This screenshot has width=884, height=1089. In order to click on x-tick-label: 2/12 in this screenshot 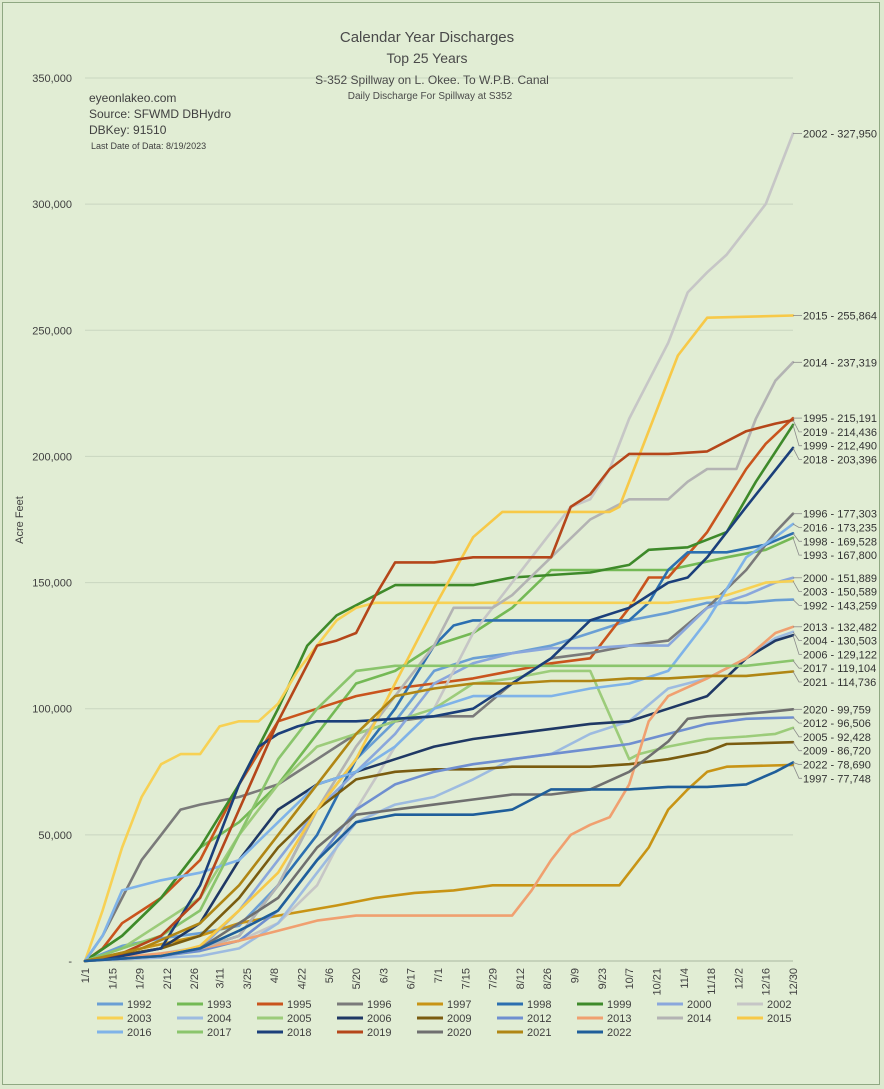, I will do `click(168, 978)`.